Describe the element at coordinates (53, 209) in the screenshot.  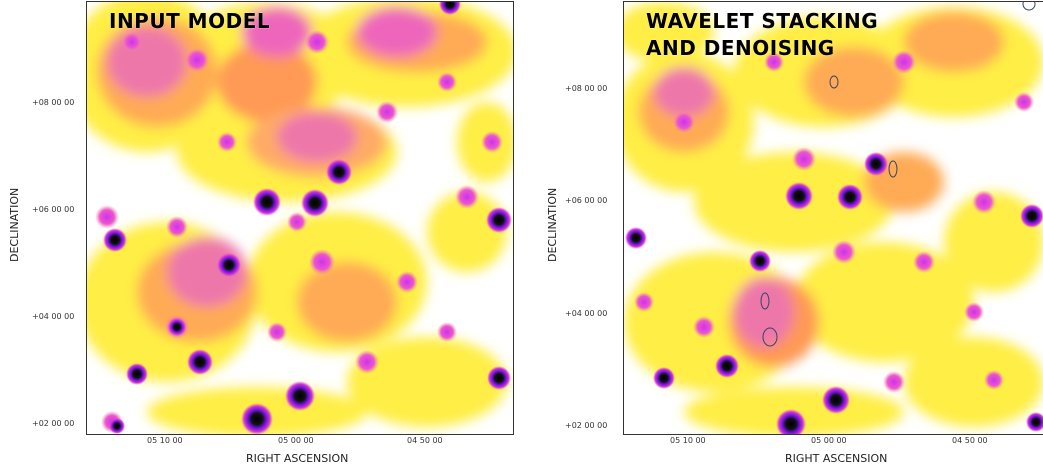
I see `left-y-tick-1: +06 00 00` at that location.